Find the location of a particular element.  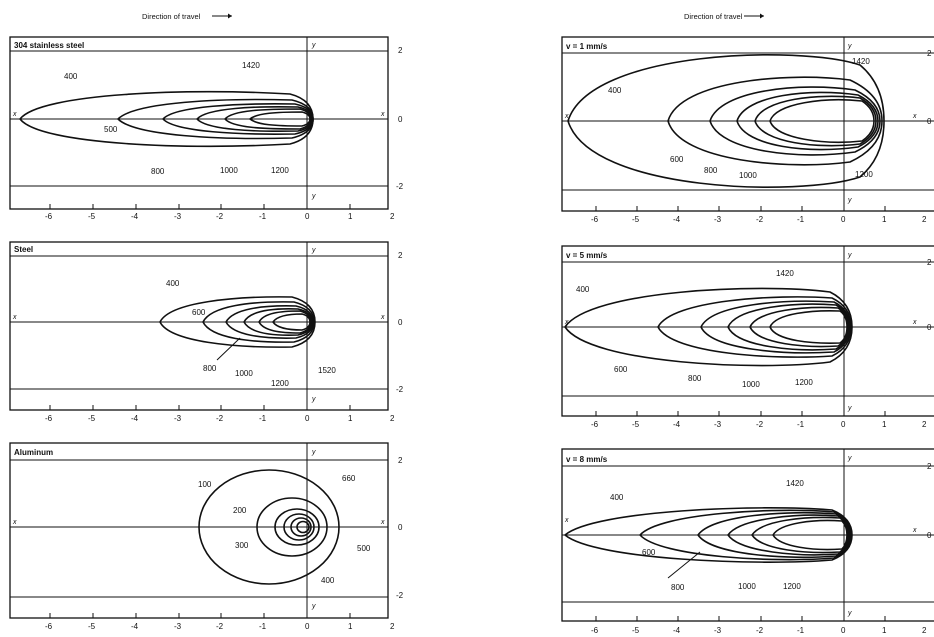

direction-of-travel-left: Direction of travel is located at coordinates (187, 16).